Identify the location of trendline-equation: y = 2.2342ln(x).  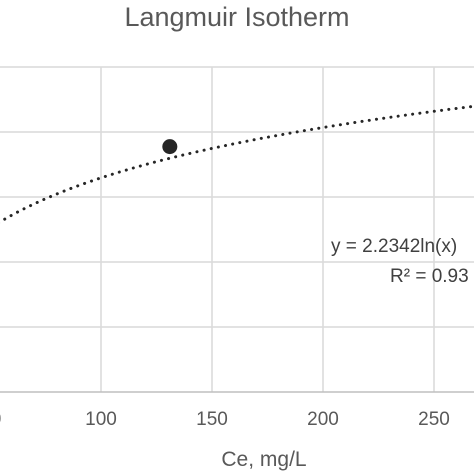
(394, 246).